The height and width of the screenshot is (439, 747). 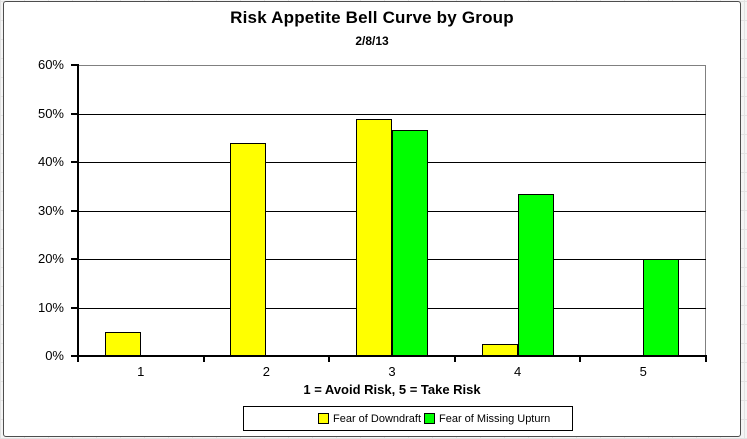 I want to click on y-tick-label: 0%, so click(x=54, y=355).